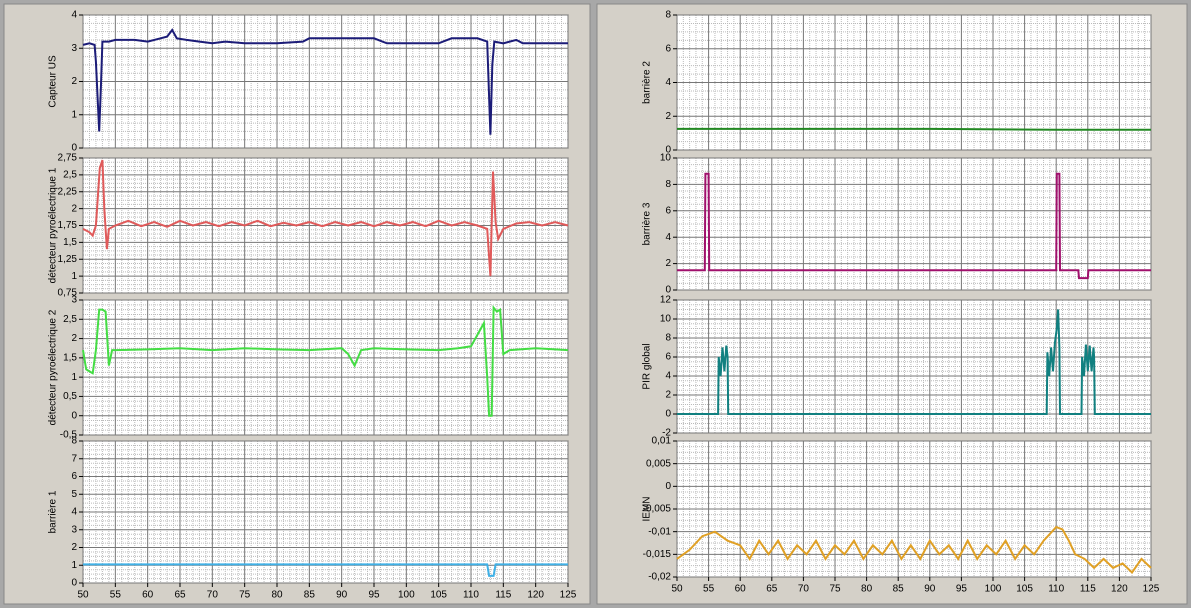 This screenshot has width=1191, height=608. What do you see at coordinates (666, 433) in the screenshot?
I see `y-tick-label: -2` at bounding box center [666, 433].